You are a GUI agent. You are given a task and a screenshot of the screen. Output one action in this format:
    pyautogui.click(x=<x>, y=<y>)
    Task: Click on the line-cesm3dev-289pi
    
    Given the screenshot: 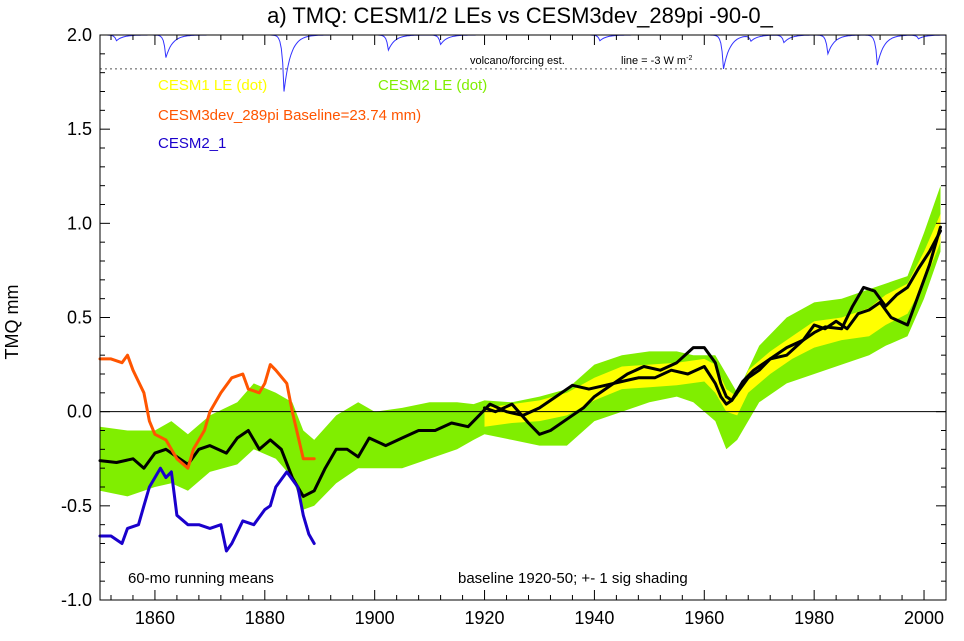 What is the action you would take?
    pyautogui.click(x=207, y=411)
    